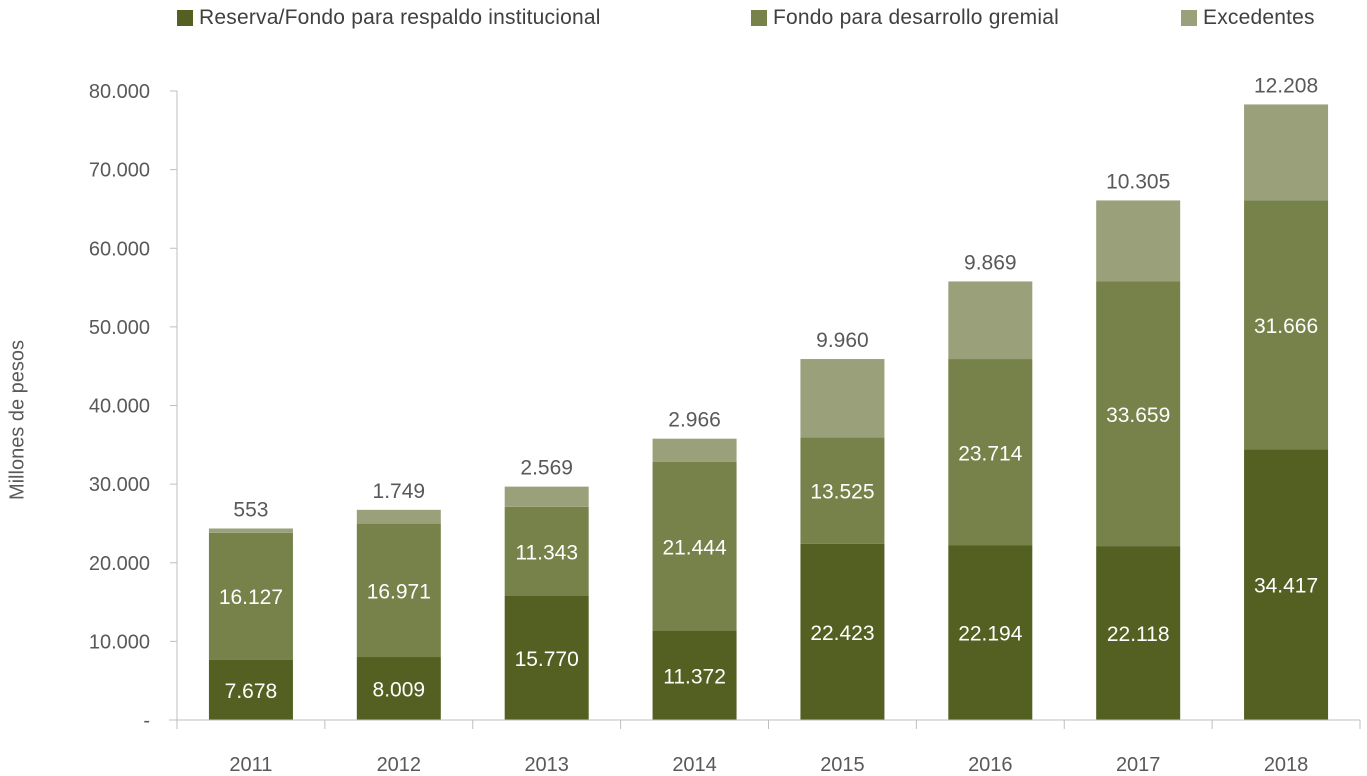  I want to click on data-label: 13.525, so click(842, 492).